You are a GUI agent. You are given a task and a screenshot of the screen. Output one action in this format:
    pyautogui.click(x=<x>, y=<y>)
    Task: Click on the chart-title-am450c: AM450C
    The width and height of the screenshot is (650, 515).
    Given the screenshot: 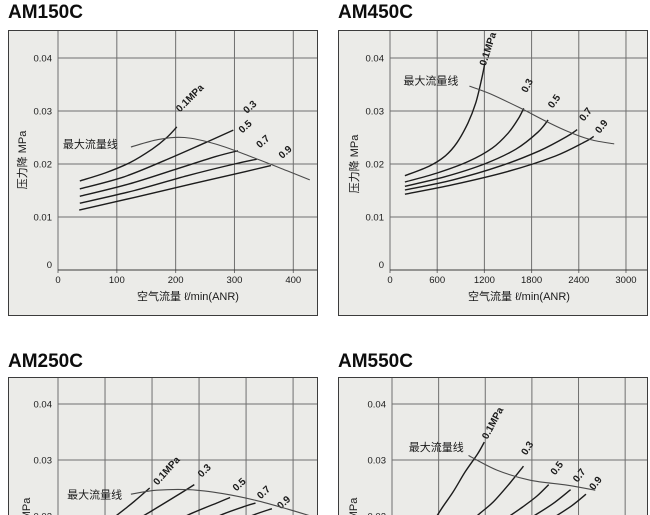 What is the action you would take?
    pyautogui.click(x=375, y=12)
    